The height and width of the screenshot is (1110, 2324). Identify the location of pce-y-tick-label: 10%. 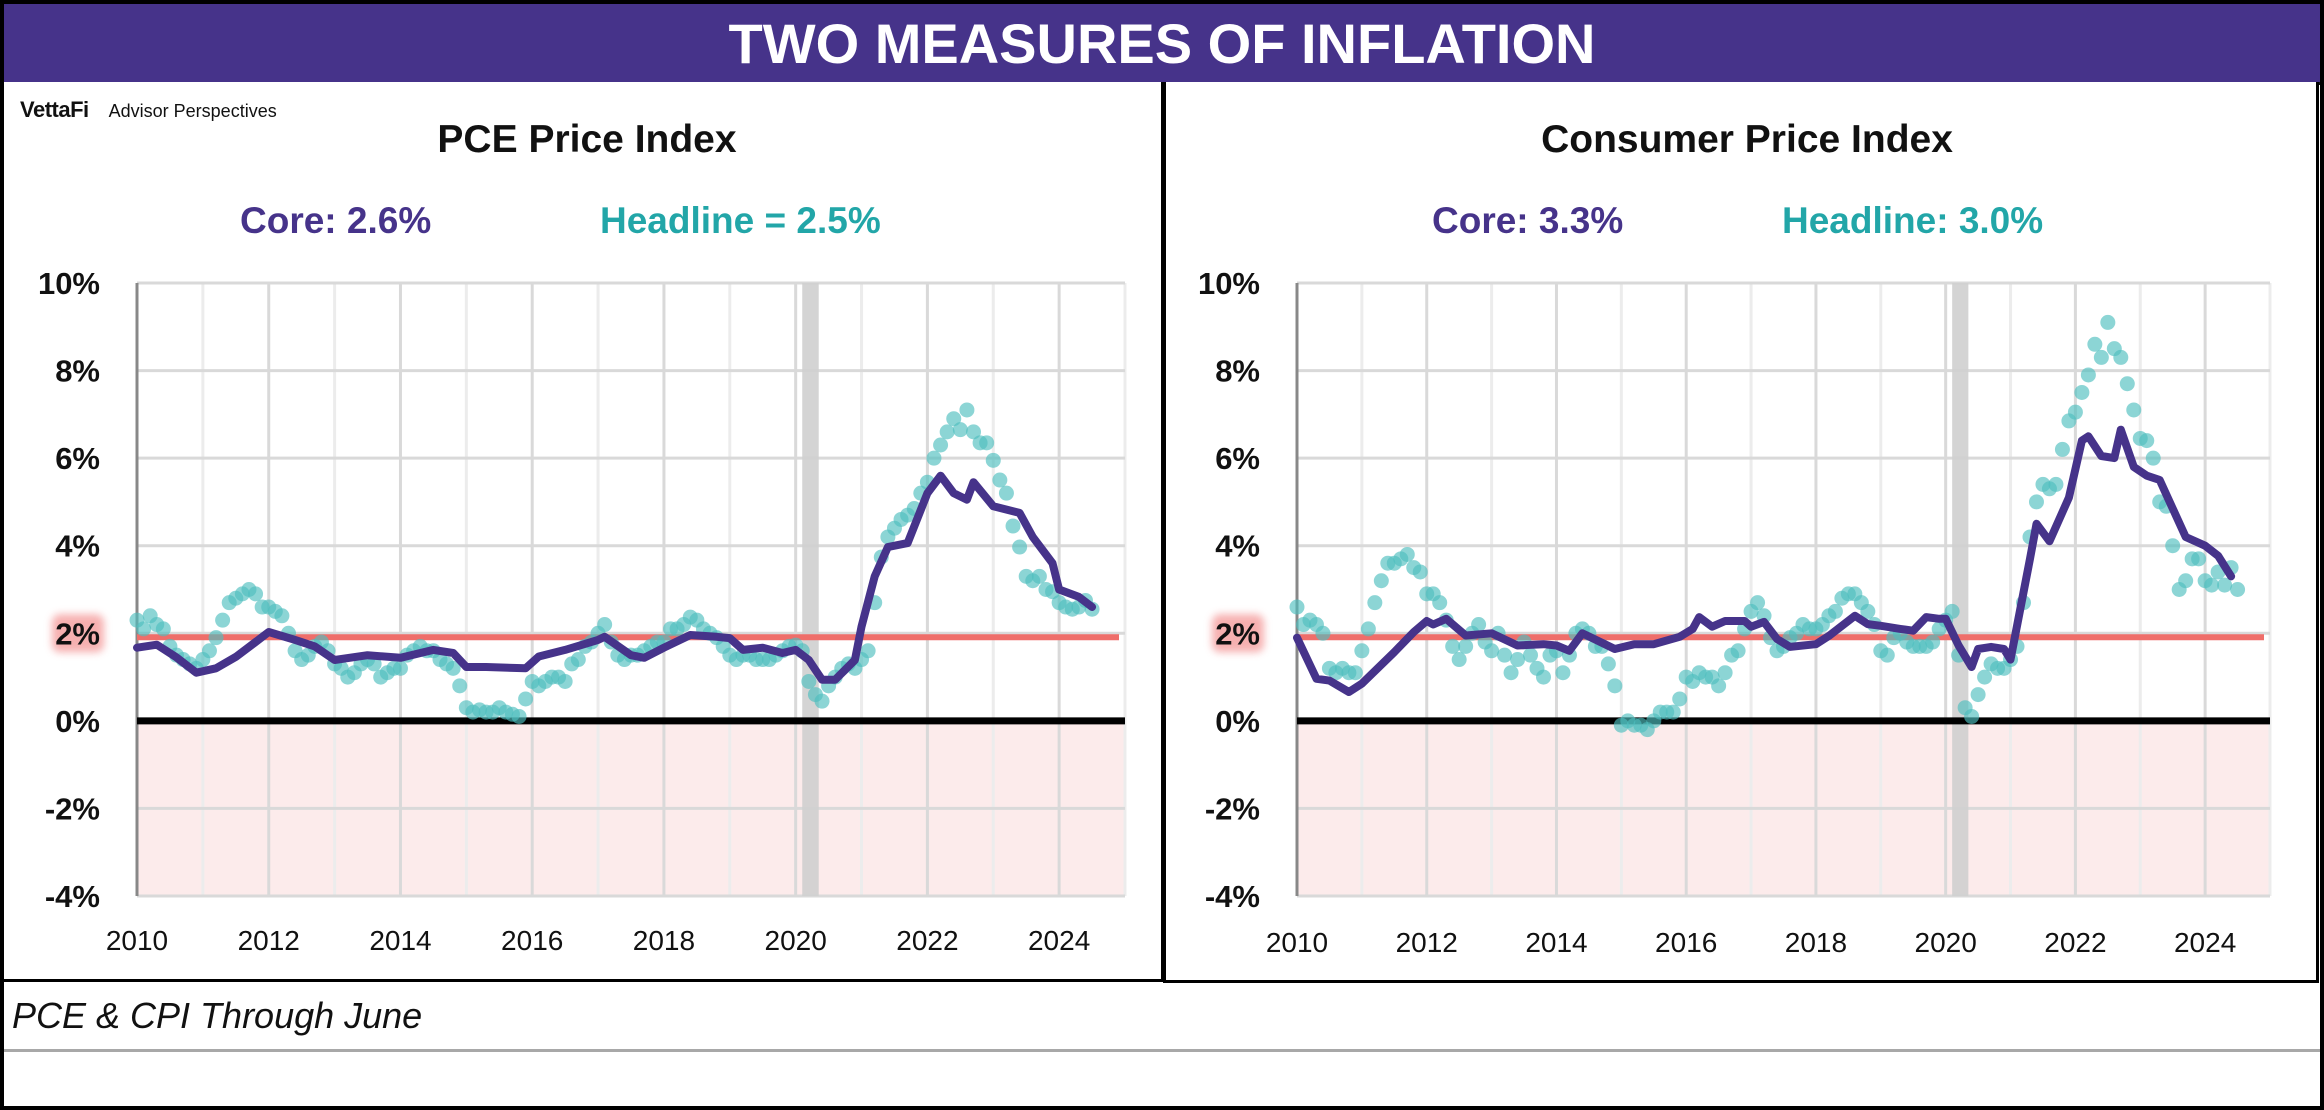
(69, 283).